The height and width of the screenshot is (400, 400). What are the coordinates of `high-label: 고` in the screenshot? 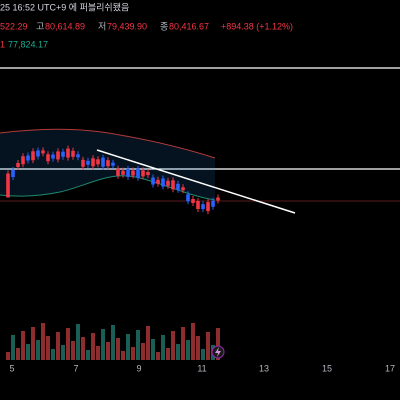 It's located at (40, 26).